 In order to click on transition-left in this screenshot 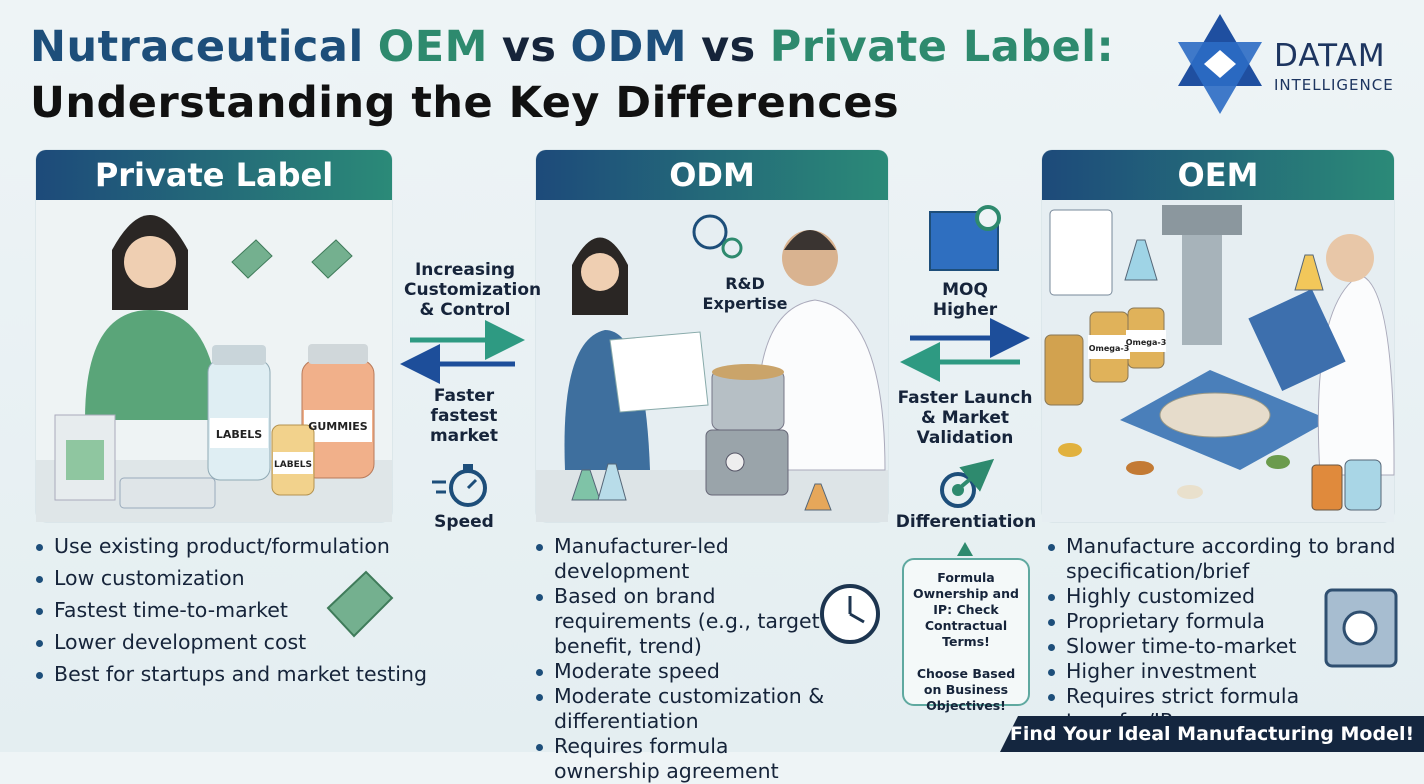, I will do `click(462, 413)`.